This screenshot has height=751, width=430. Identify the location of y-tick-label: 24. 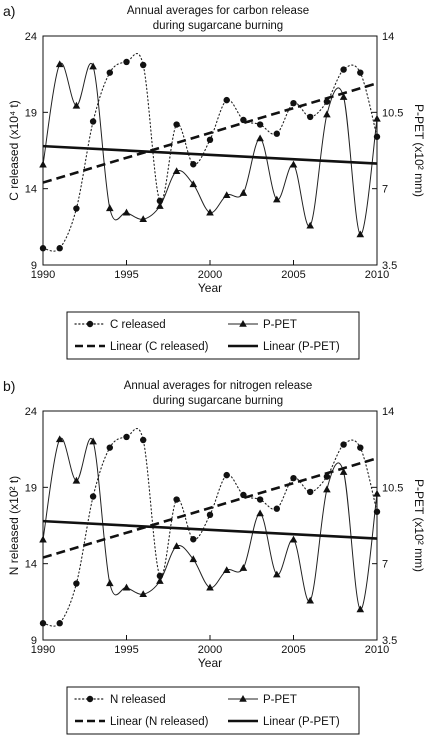
(31, 412).